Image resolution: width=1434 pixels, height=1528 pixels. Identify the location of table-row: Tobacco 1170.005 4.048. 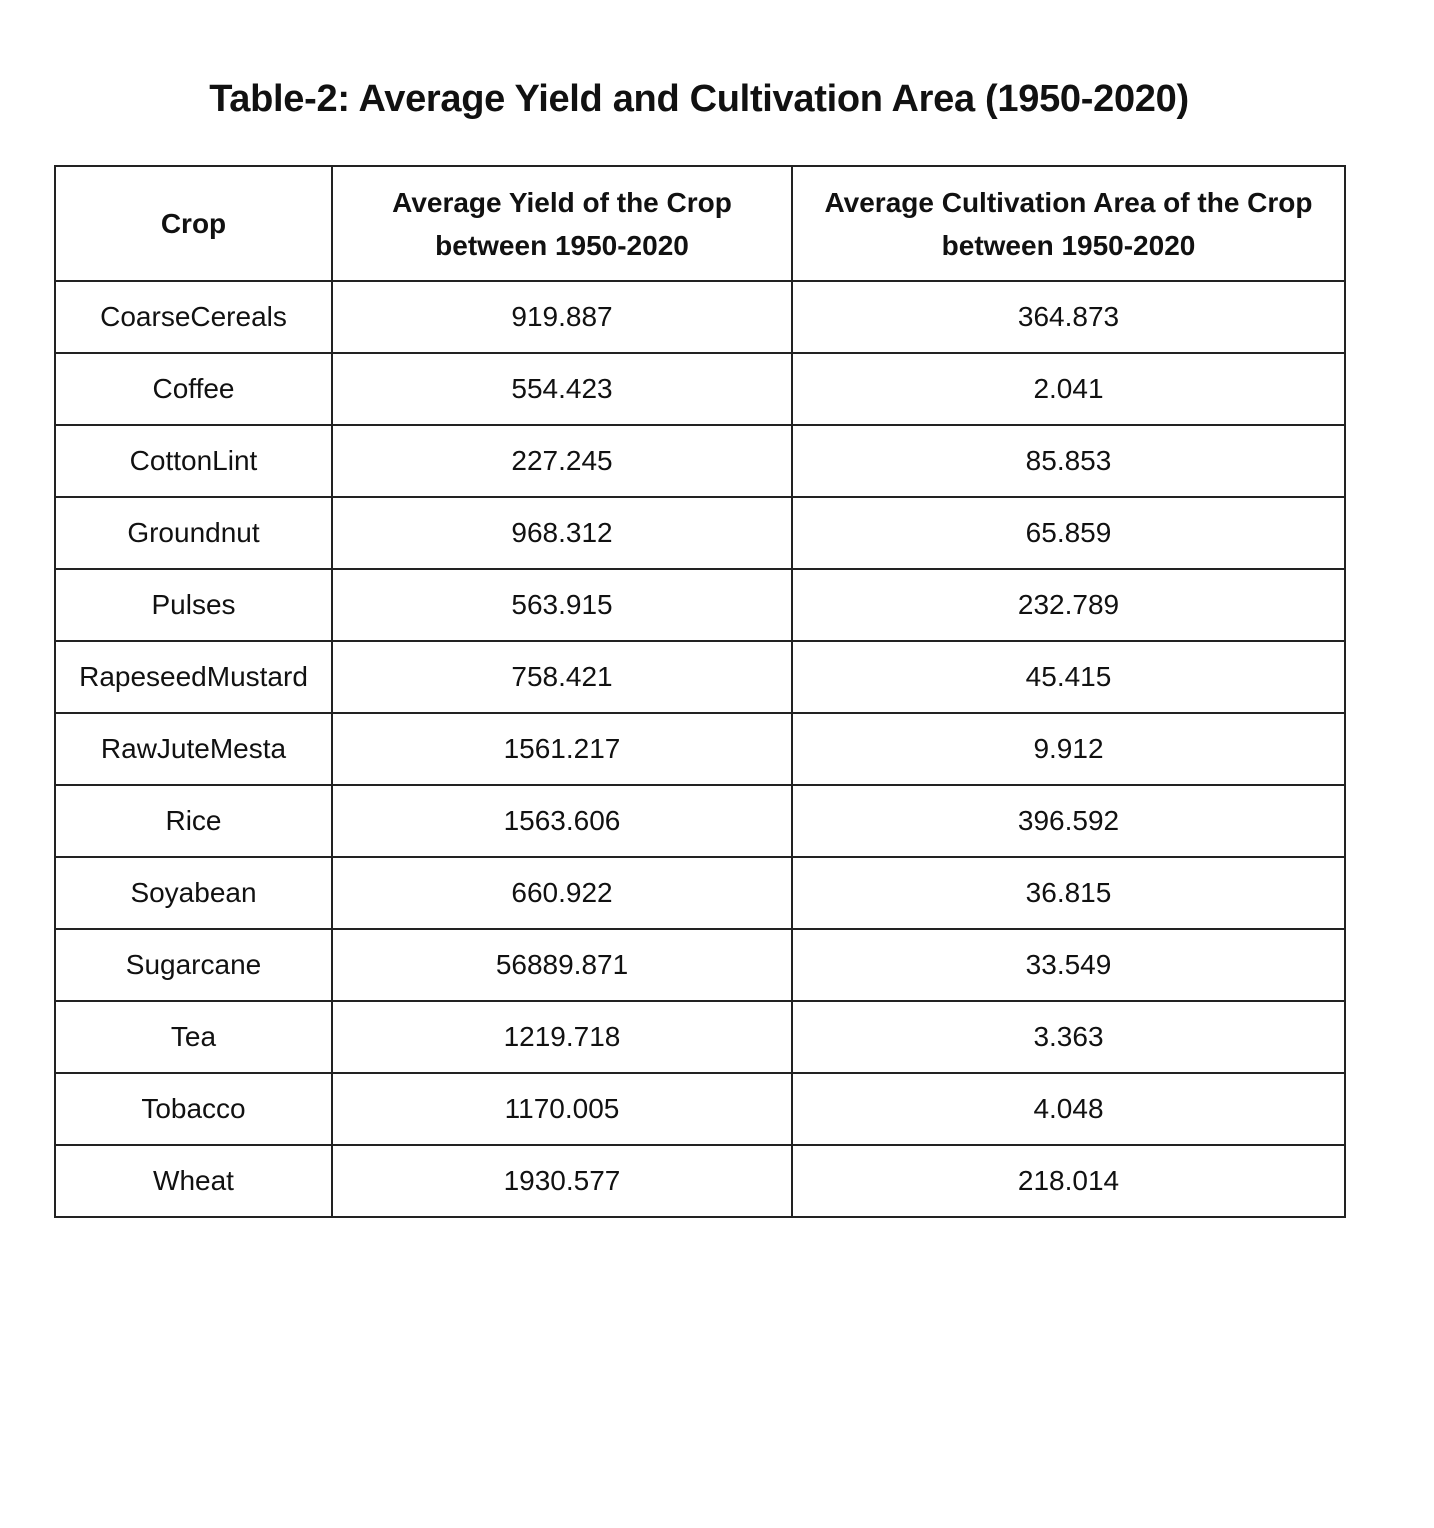
(700, 1109).